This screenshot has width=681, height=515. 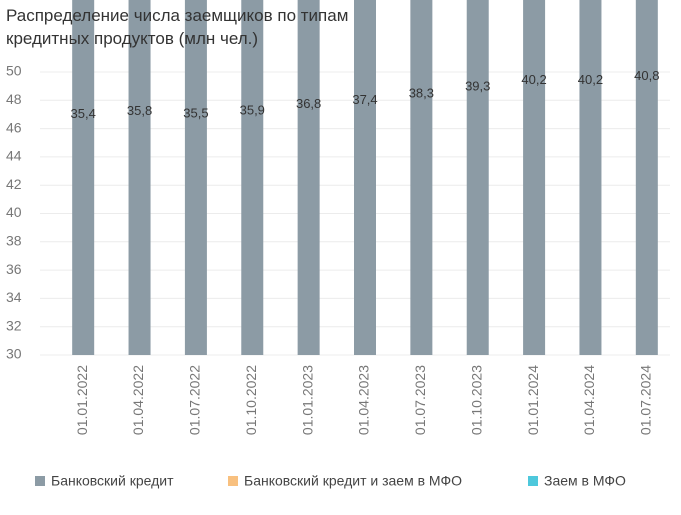 I want to click on value-label: 38,3, so click(x=421, y=92).